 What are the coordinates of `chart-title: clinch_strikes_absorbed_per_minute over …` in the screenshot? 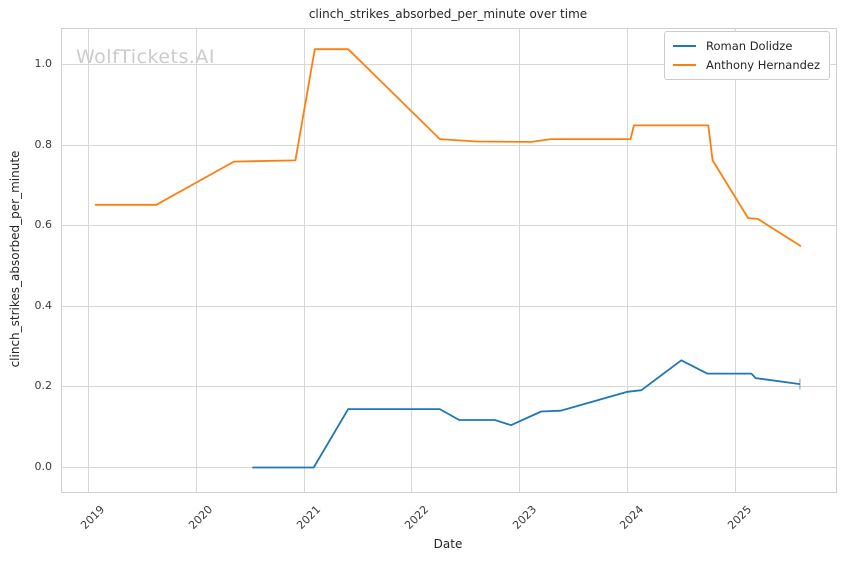 It's located at (448, 14).